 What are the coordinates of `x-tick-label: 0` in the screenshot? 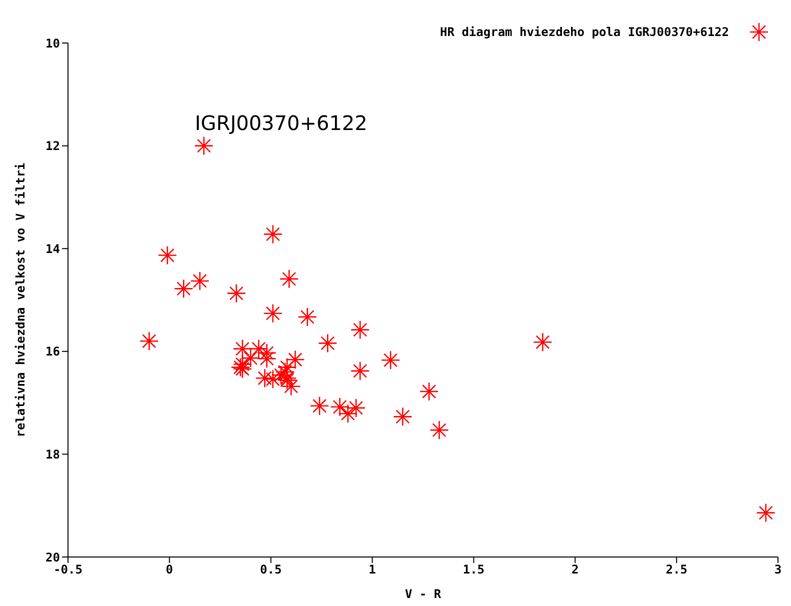 It's located at (170, 569).